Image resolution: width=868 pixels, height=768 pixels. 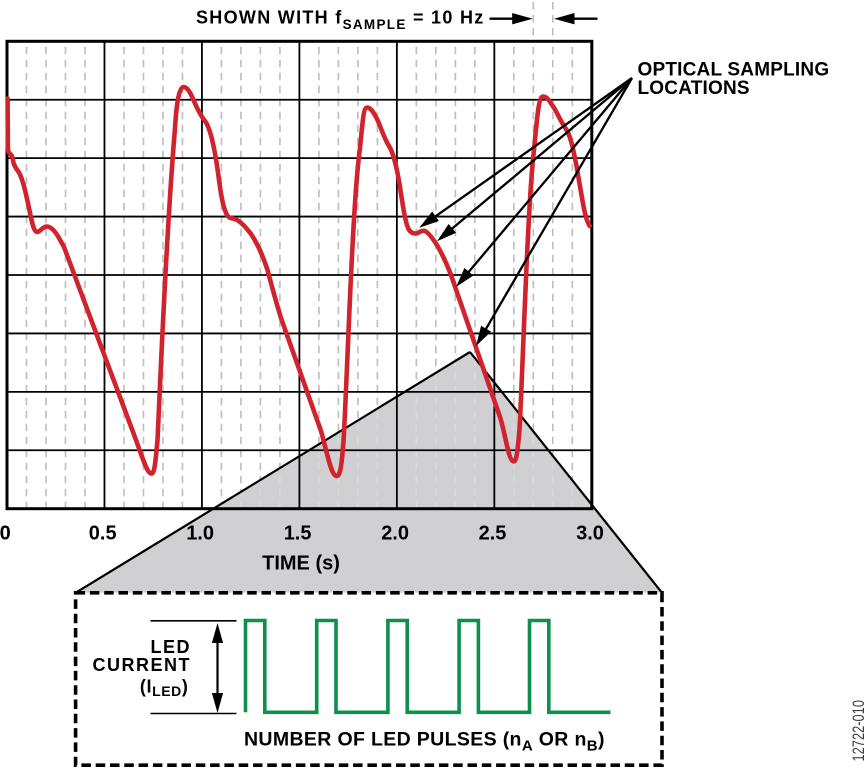 What do you see at coordinates (694, 88) in the screenshot?
I see `svg-text: LOCATIONS` at bounding box center [694, 88].